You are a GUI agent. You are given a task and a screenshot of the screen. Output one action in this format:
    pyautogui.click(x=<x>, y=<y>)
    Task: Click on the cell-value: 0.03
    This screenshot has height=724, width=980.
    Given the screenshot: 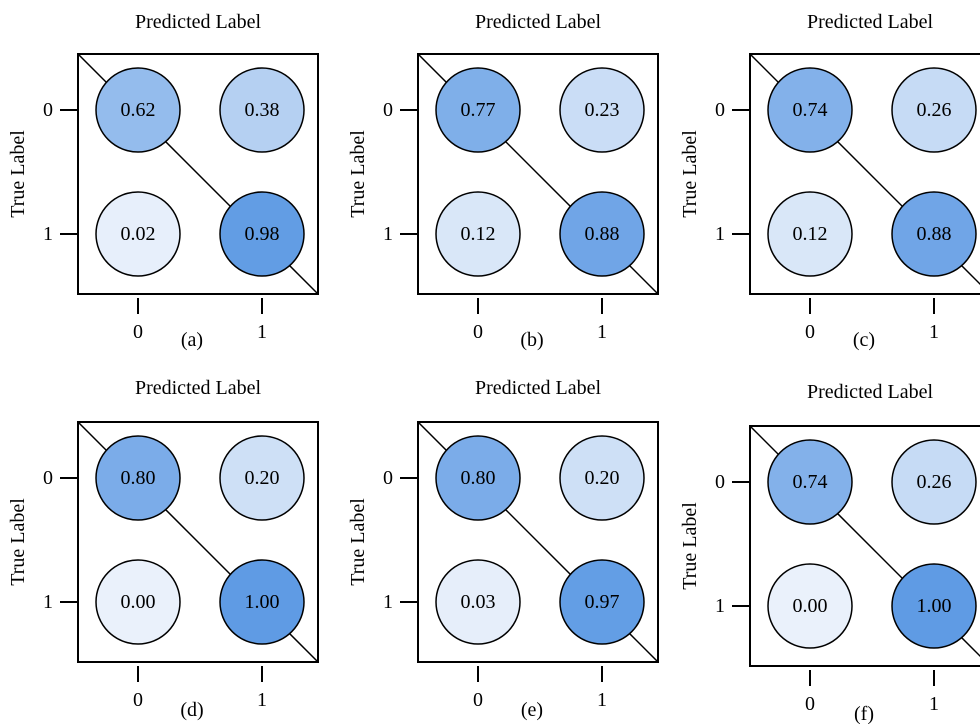 What is the action you would take?
    pyautogui.click(x=478, y=602)
    